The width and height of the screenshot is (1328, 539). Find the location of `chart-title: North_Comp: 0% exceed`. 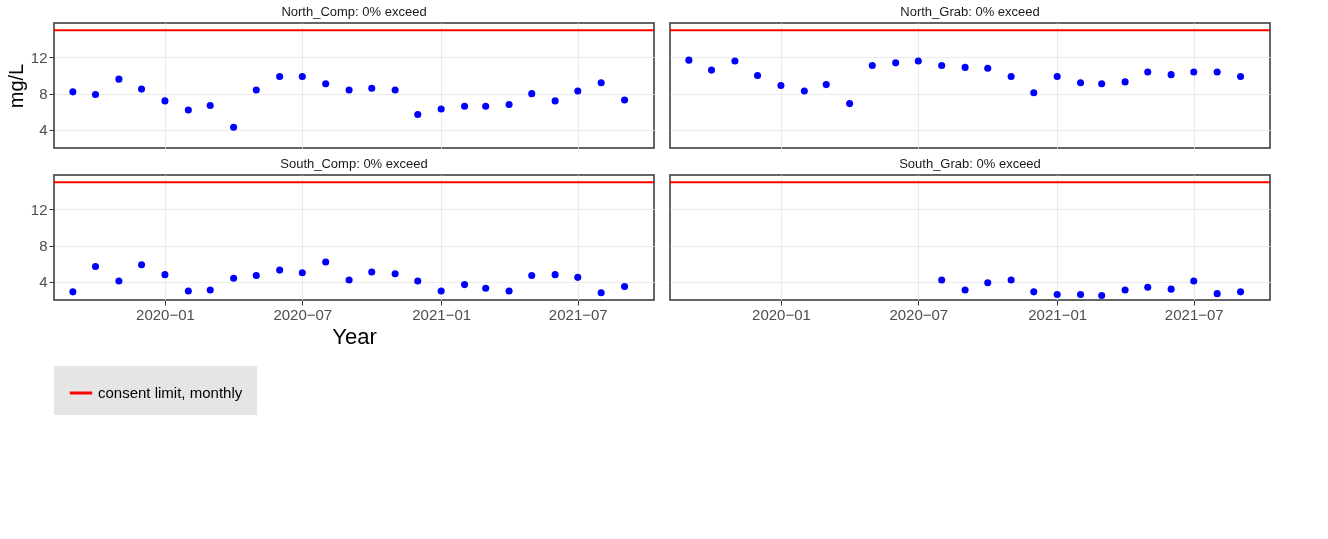

chart-title: North_Comp: 0% exceed is located at coordinates (354, 11).